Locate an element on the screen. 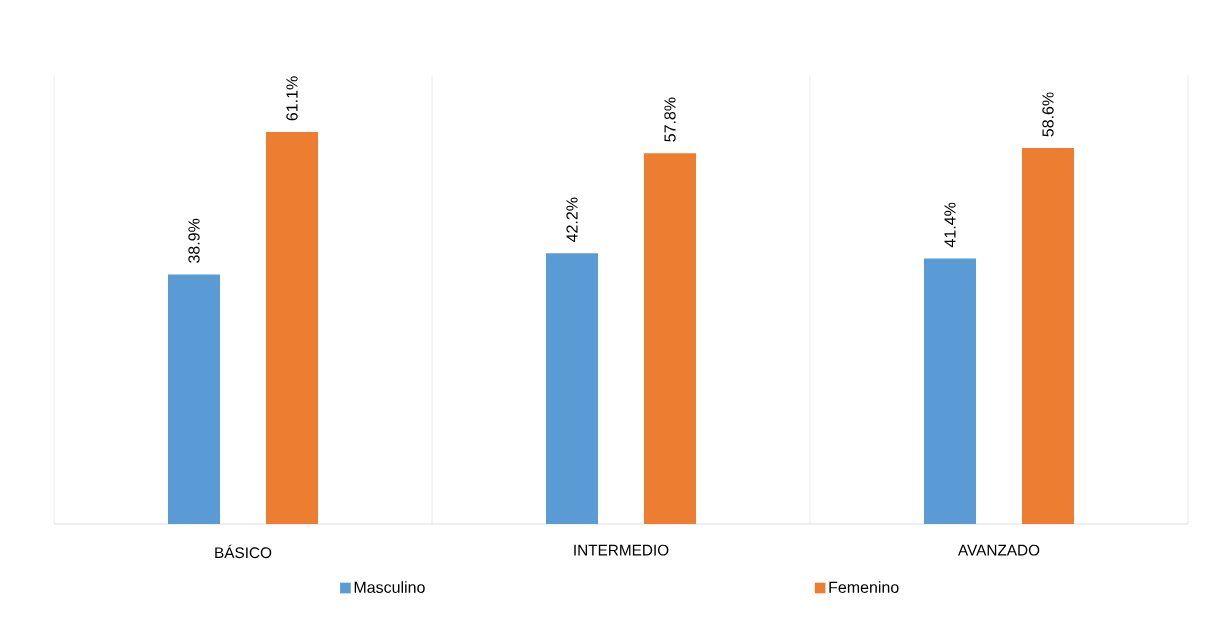 This screenshot has height=618, width=1208. data-label: 57.8% is located at coordinates (670, 119).